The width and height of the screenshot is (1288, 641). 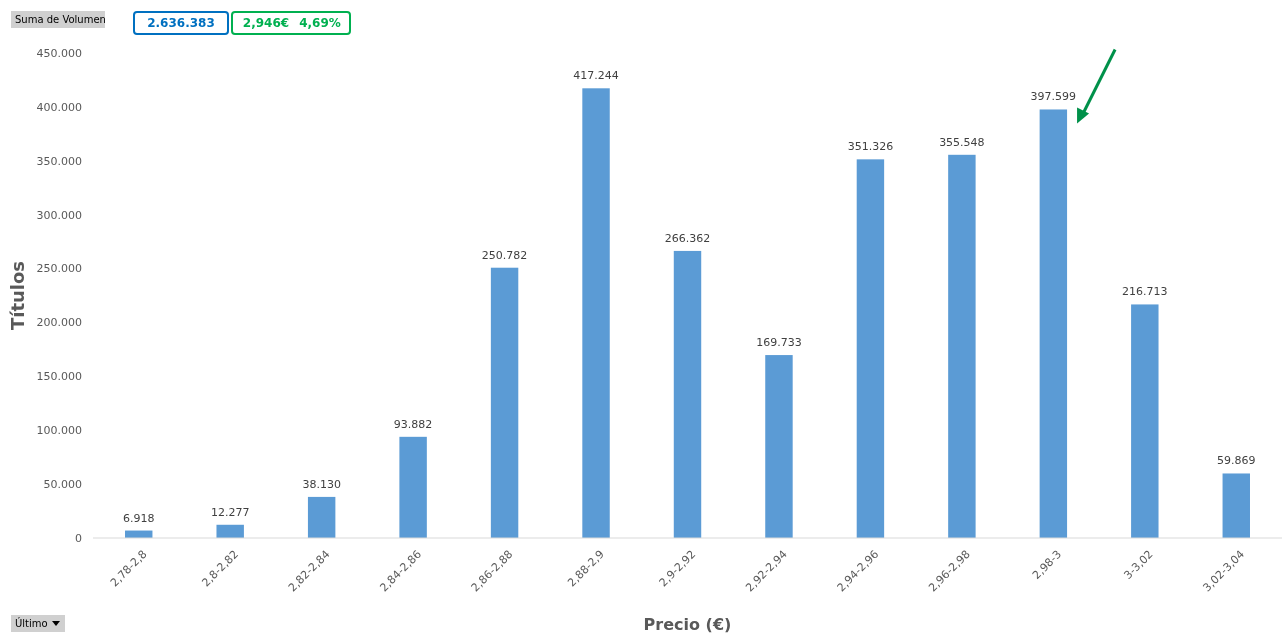 What do you see at coordinates (78, 538) in the screenshot?
I see `y-tick-label: 0` at bounding box center [78, 538].